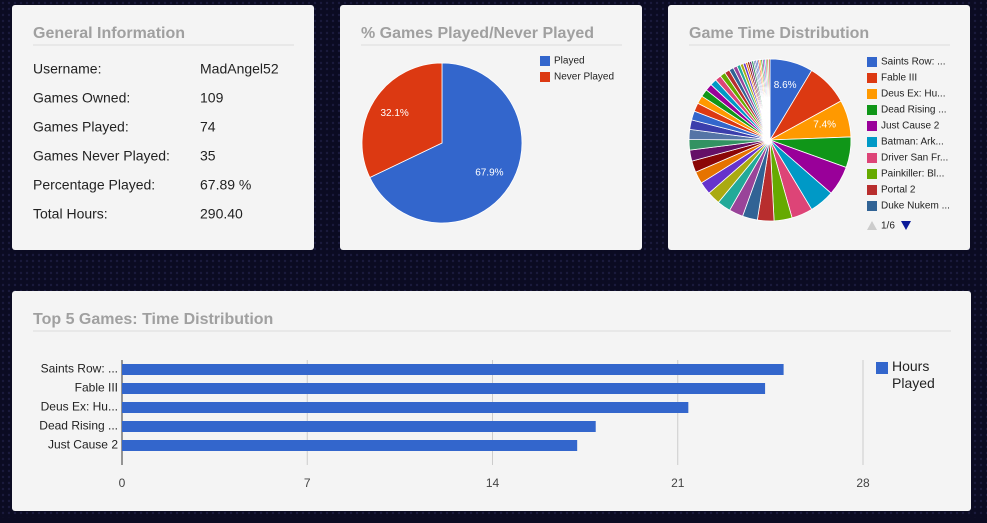  Describe the element at coordinates (153, 319) in the screenshot. I see `panel-title: Top 5 Games: Time Distribution` at that location.